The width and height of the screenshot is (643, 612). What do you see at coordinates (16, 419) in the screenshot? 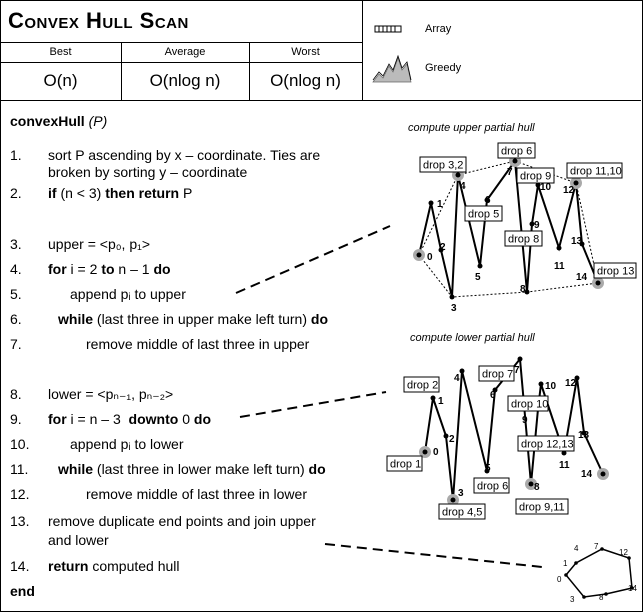
I see `line-number: 9.` at bounding box center [16, 419].